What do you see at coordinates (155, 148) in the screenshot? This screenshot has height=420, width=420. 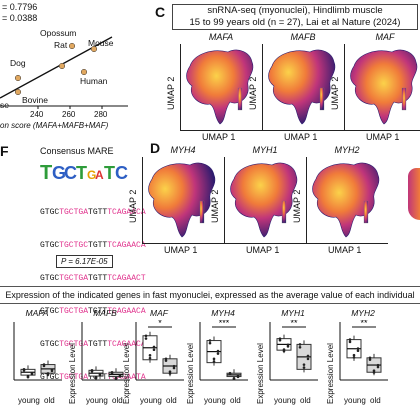 I see `panel-d-letter: D` at bounding box center [155, 148].